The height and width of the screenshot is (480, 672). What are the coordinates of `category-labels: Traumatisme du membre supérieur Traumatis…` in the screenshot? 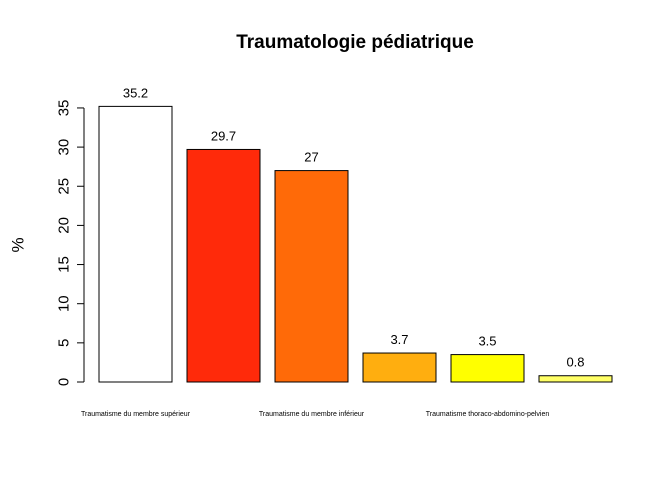 It's located at (315, 414).